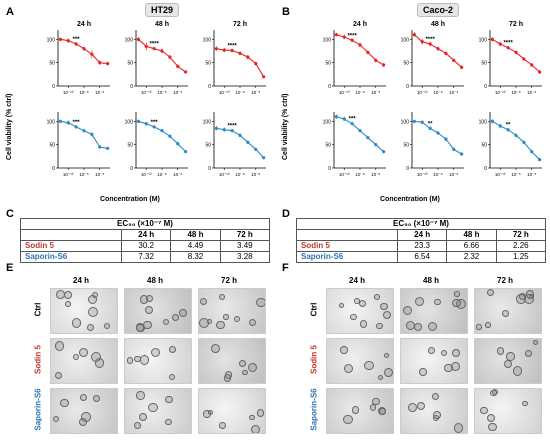 The image size is (550, 440). Describe the element at coordinates (471, 257) in the screenshot. I see `table-cell: 2.32` at that location.